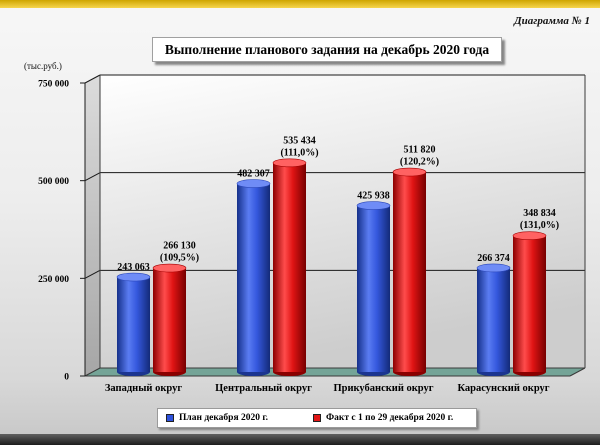 The image size is (600, 445). What do you see at coordinates (263, 388) in the screenshot?
I see `x-tick-label: Центральный округ` at bounding box center [263, 388].